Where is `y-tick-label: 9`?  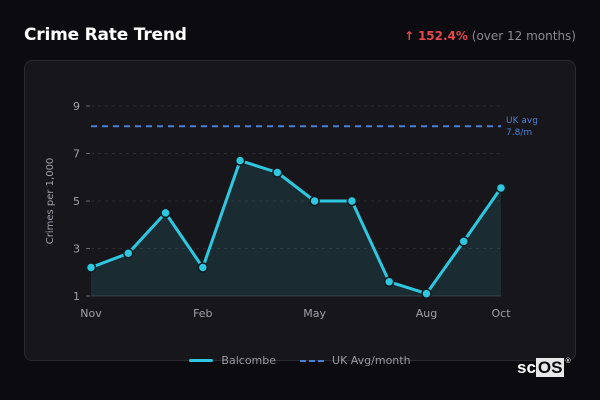
y-tick-label: 9 is located at coordinates (76, 106).